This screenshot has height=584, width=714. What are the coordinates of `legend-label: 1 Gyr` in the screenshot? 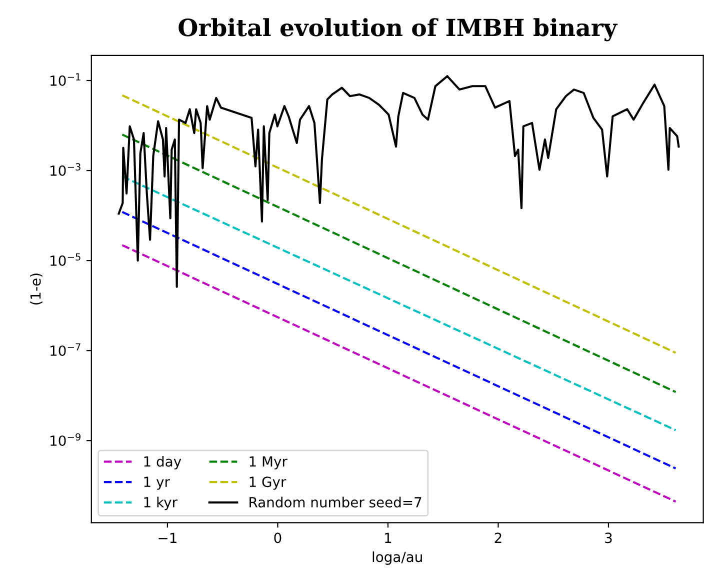 It's located at (268, 483).